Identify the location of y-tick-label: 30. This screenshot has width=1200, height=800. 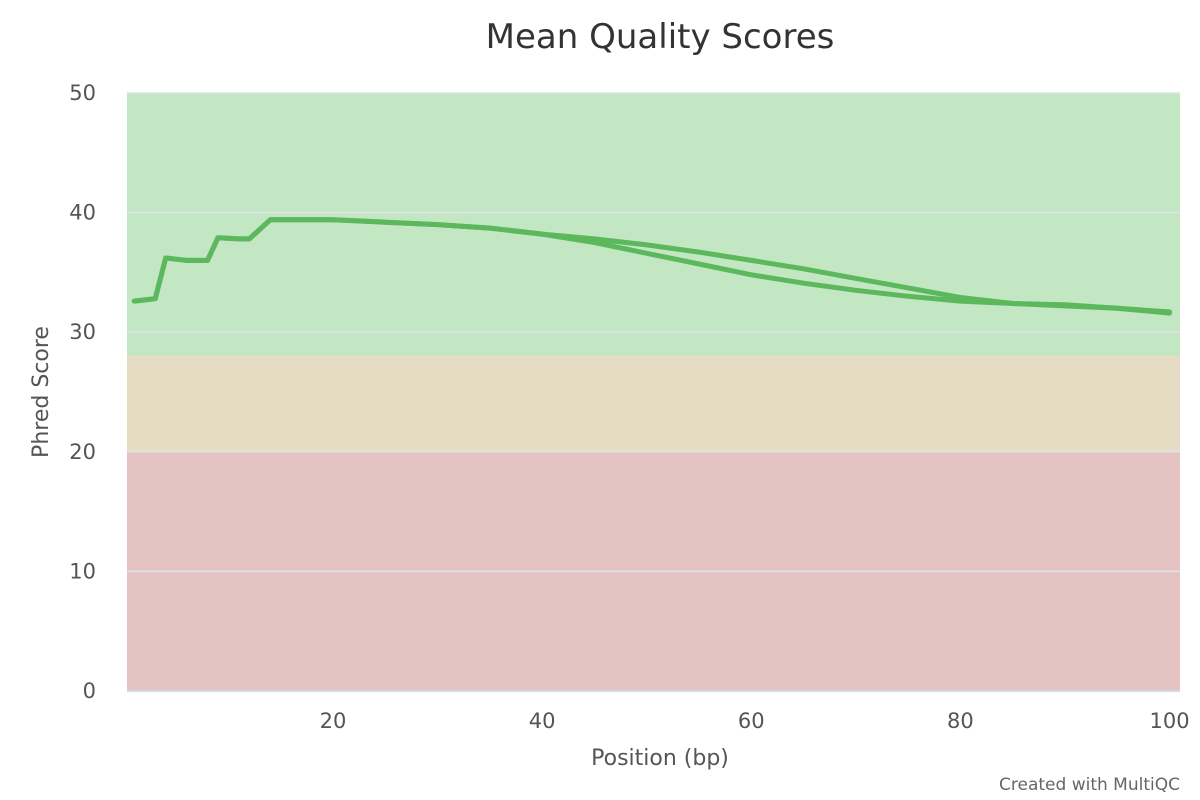
(82, 332).